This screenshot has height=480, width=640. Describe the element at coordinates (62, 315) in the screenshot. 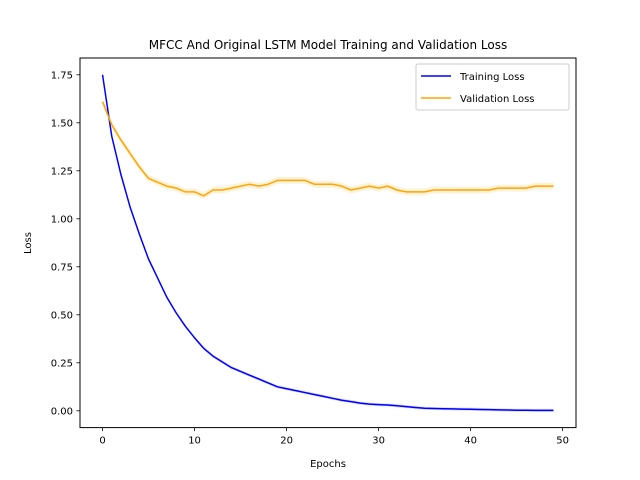

I see `y-tick-label: 0.50` at that location.